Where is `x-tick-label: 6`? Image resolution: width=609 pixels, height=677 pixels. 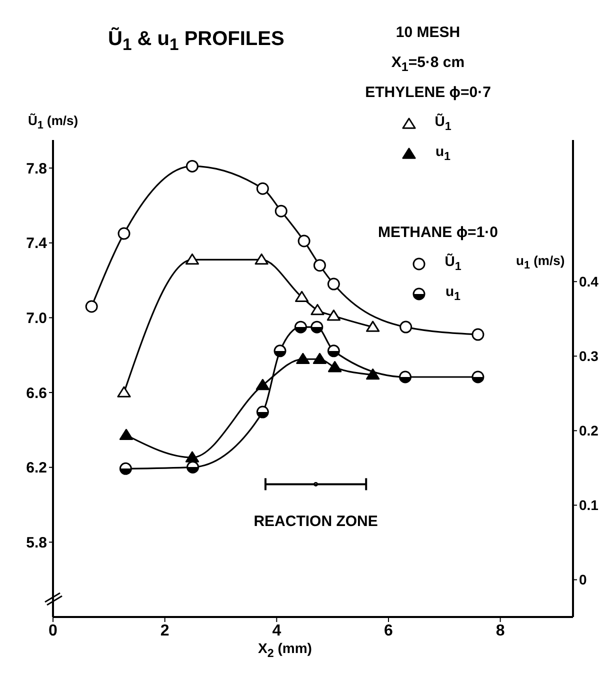
x-tick-label: 6 is located at coordinates (389, 631).